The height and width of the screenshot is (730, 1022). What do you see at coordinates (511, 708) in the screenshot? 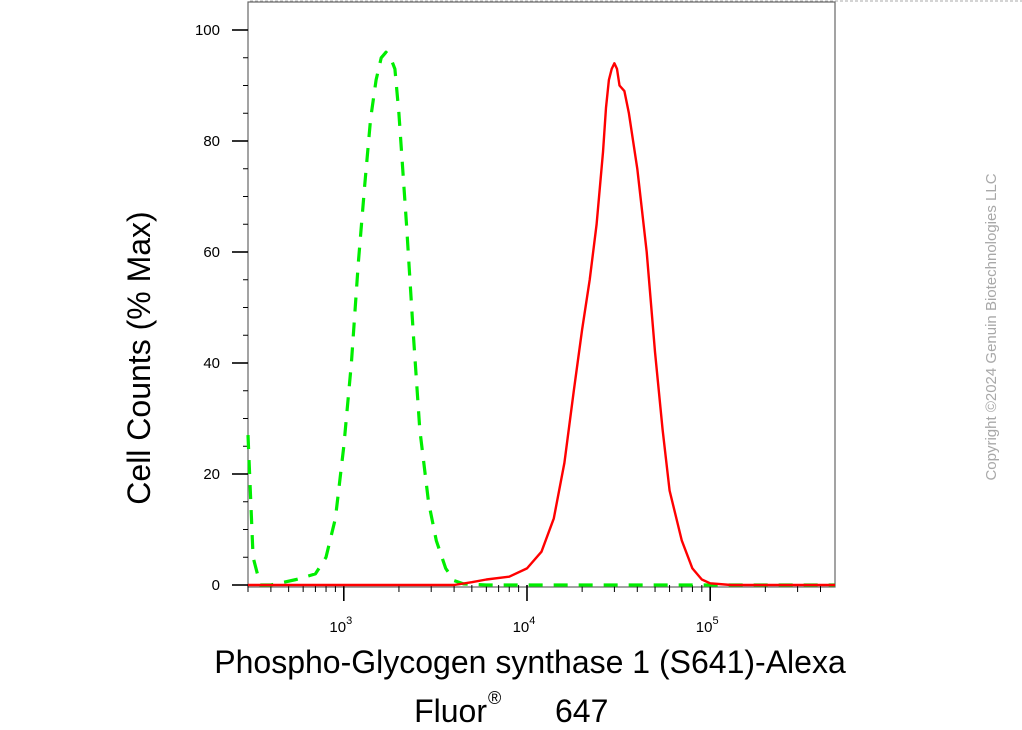
I see `x-axis-label-line2: Fluor ® 647` at bounding box center [511, 708].